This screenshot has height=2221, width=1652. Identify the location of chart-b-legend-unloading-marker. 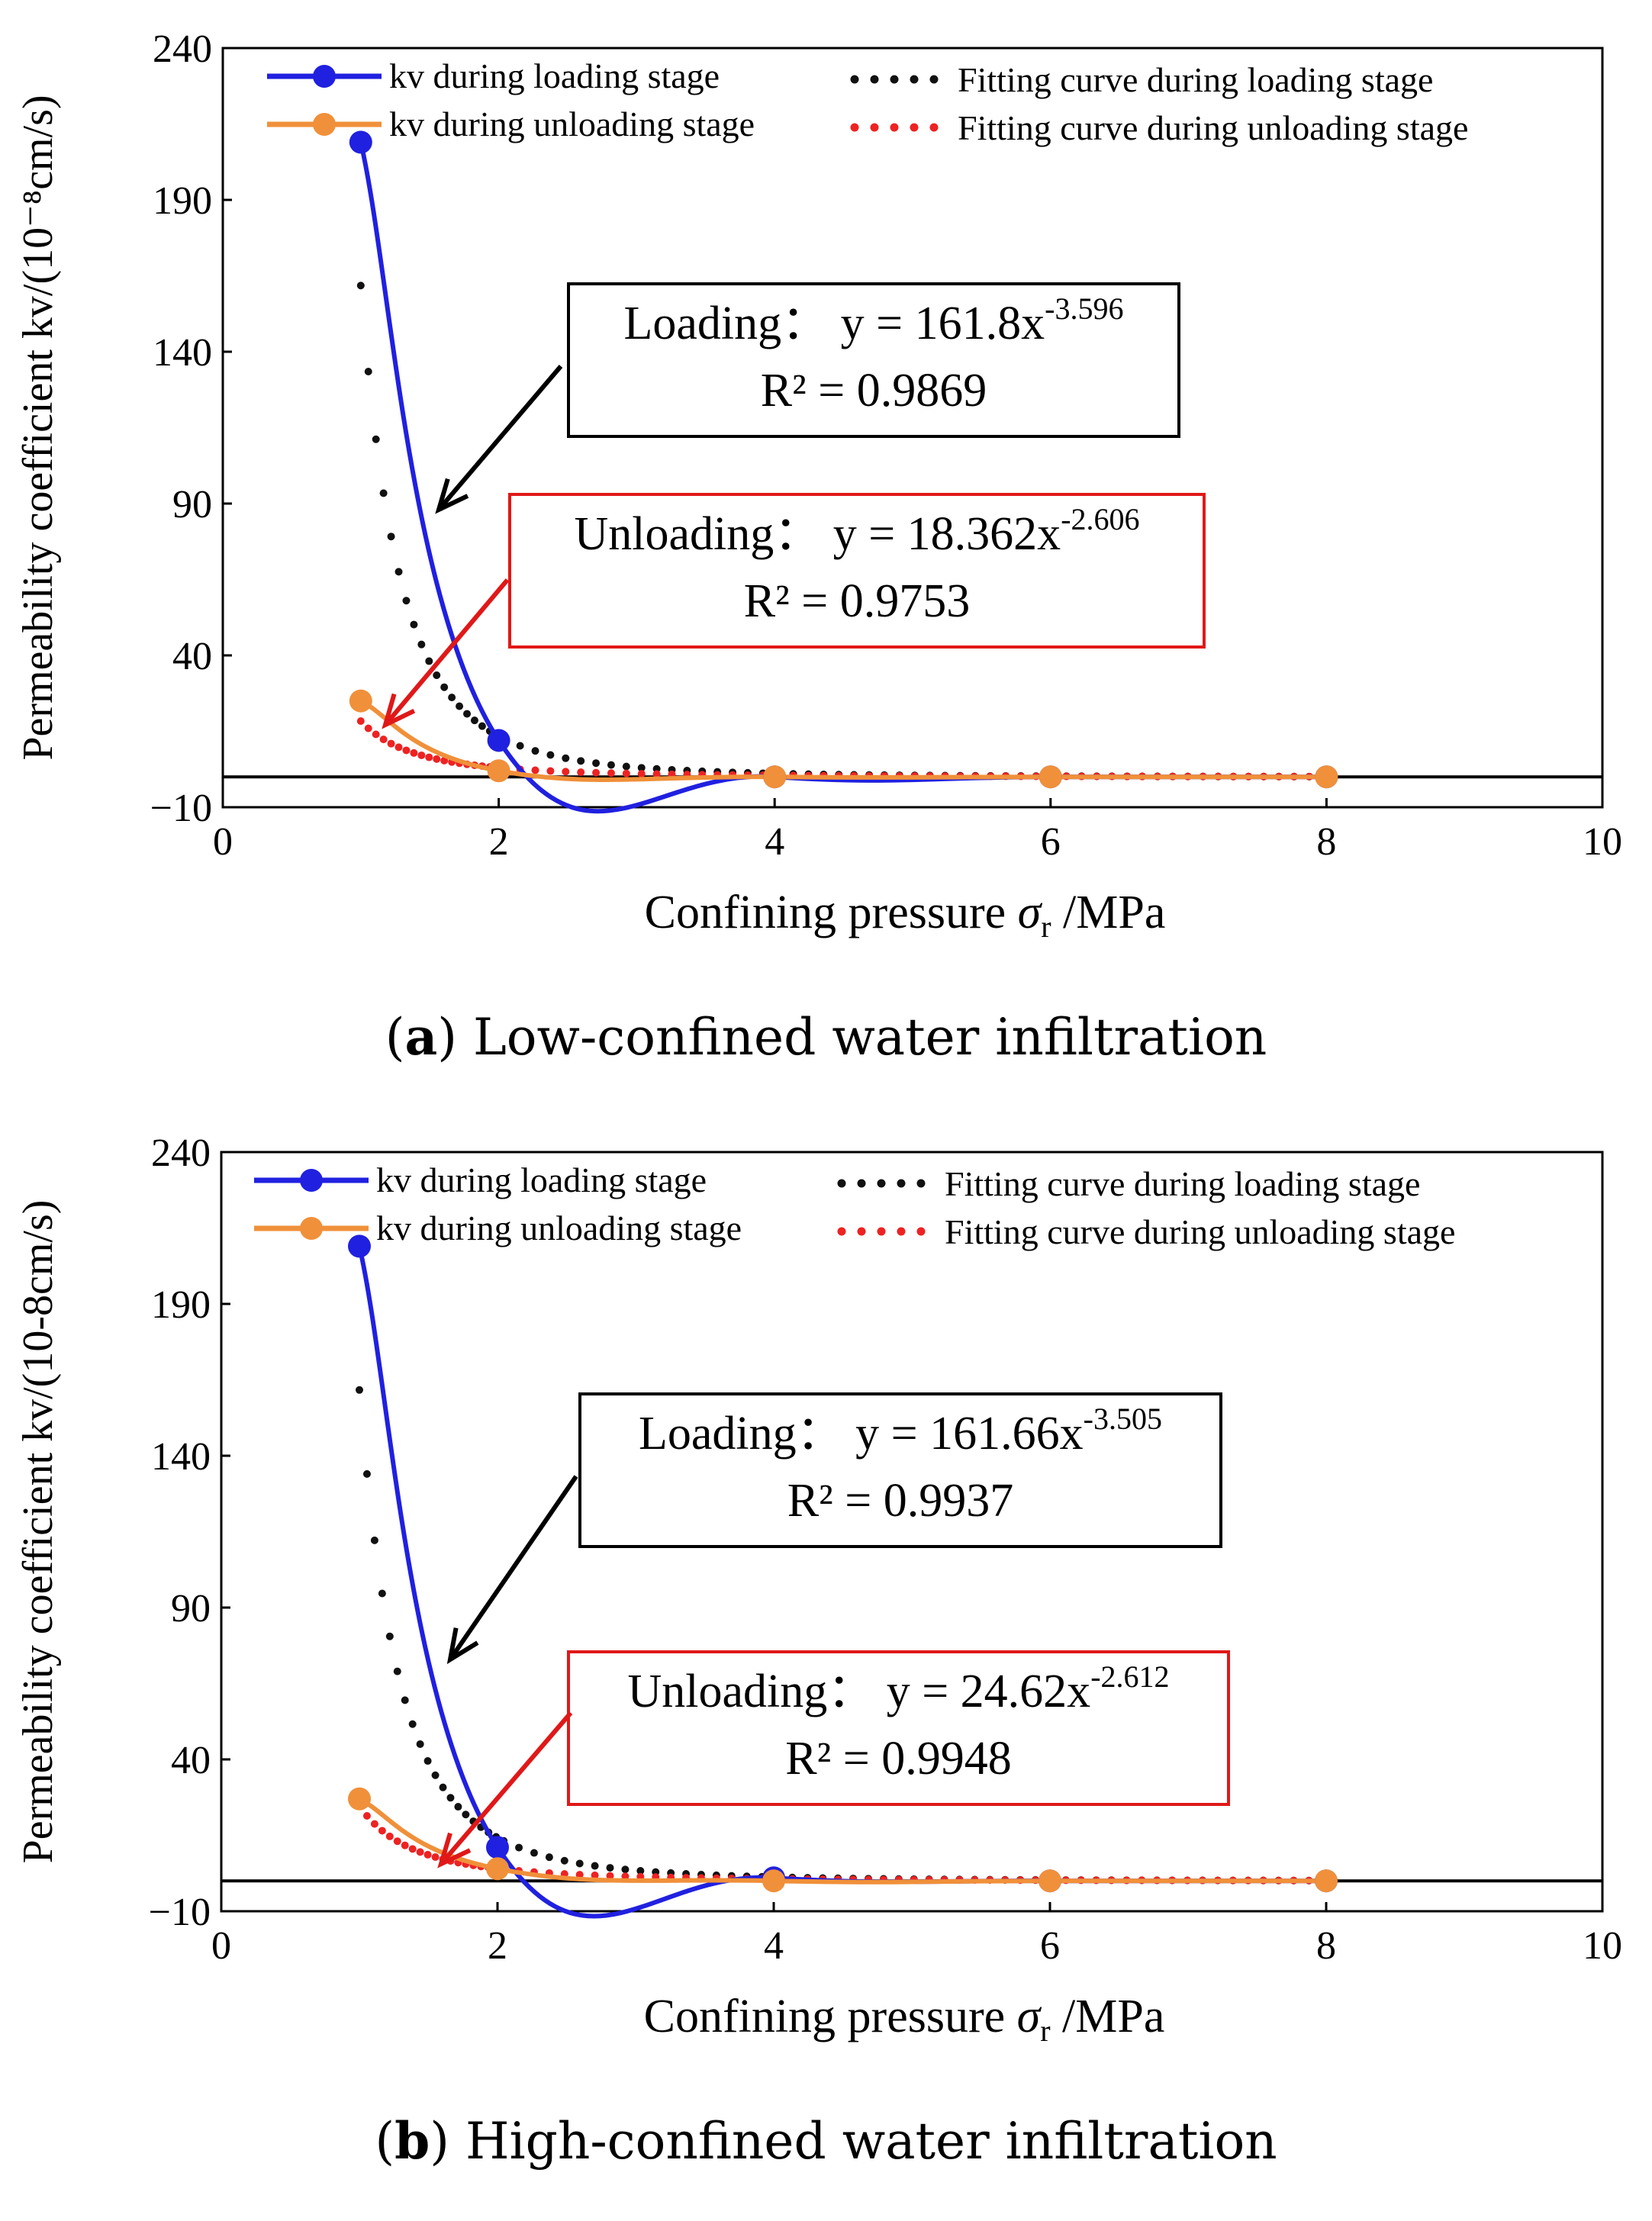
(311, 1228).